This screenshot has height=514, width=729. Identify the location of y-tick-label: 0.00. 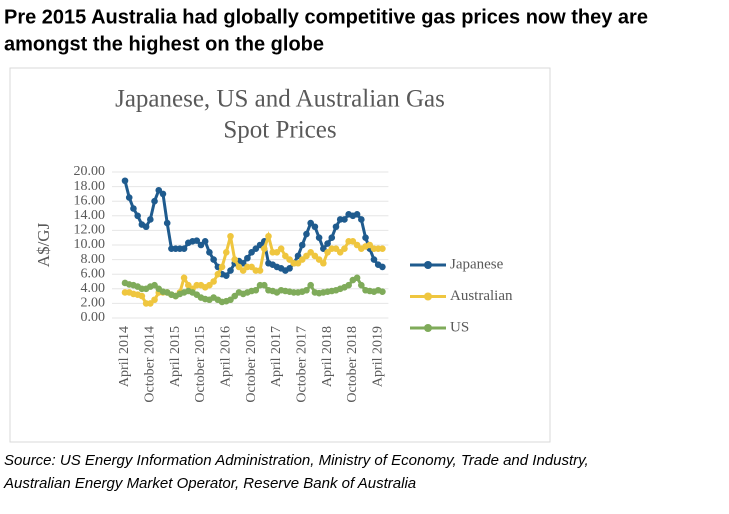
(93, 317).